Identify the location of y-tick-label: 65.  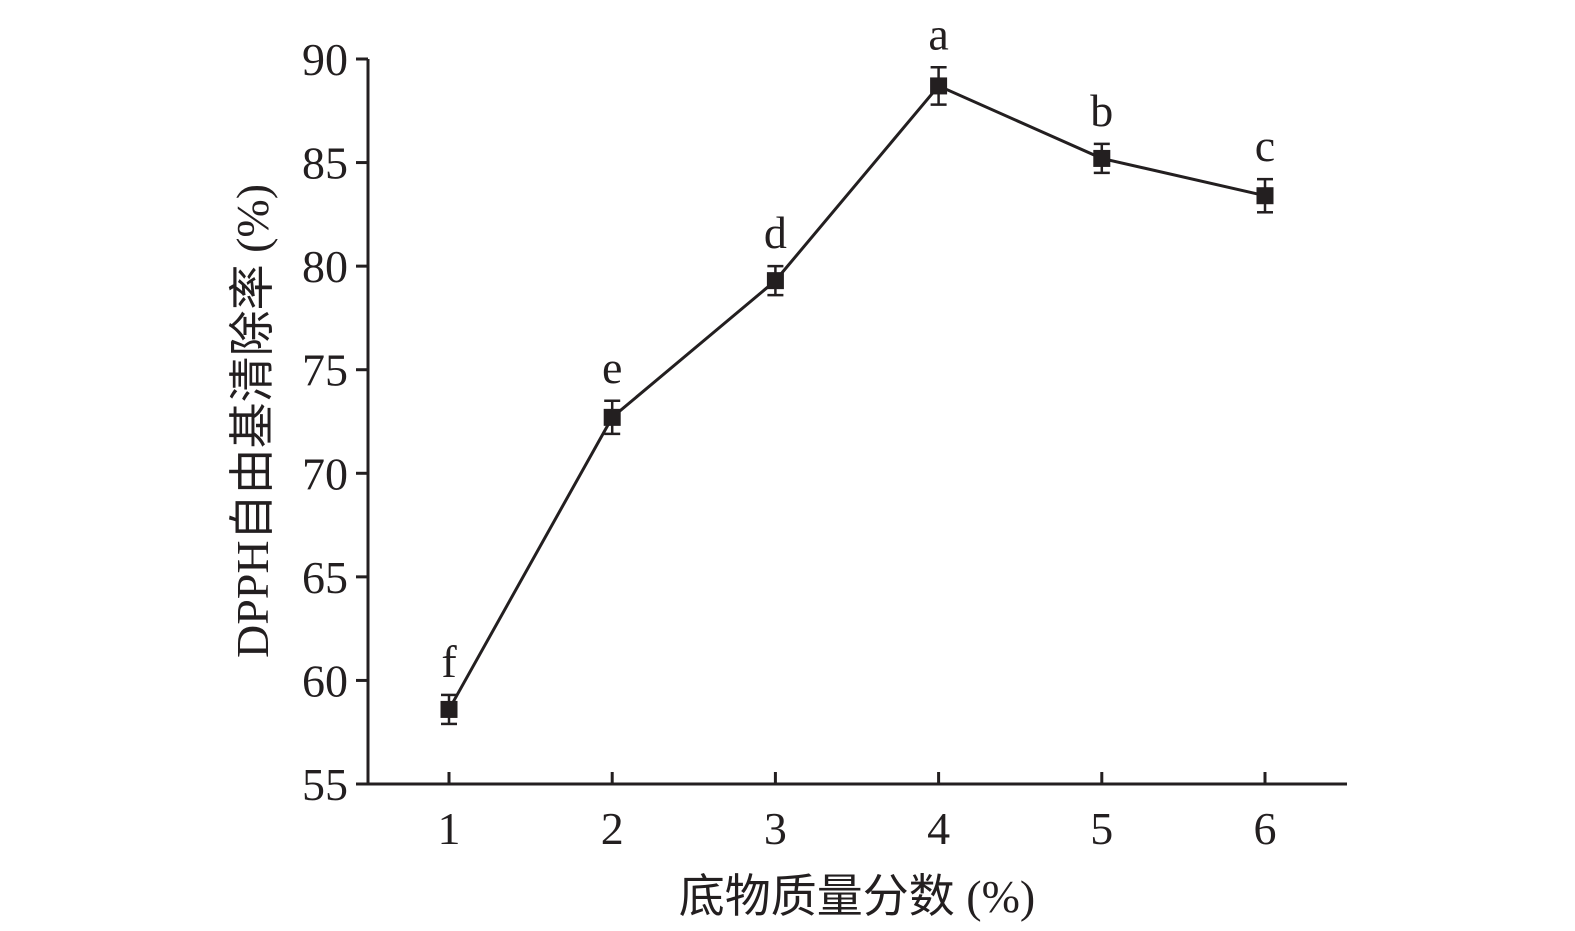
(325, 577).